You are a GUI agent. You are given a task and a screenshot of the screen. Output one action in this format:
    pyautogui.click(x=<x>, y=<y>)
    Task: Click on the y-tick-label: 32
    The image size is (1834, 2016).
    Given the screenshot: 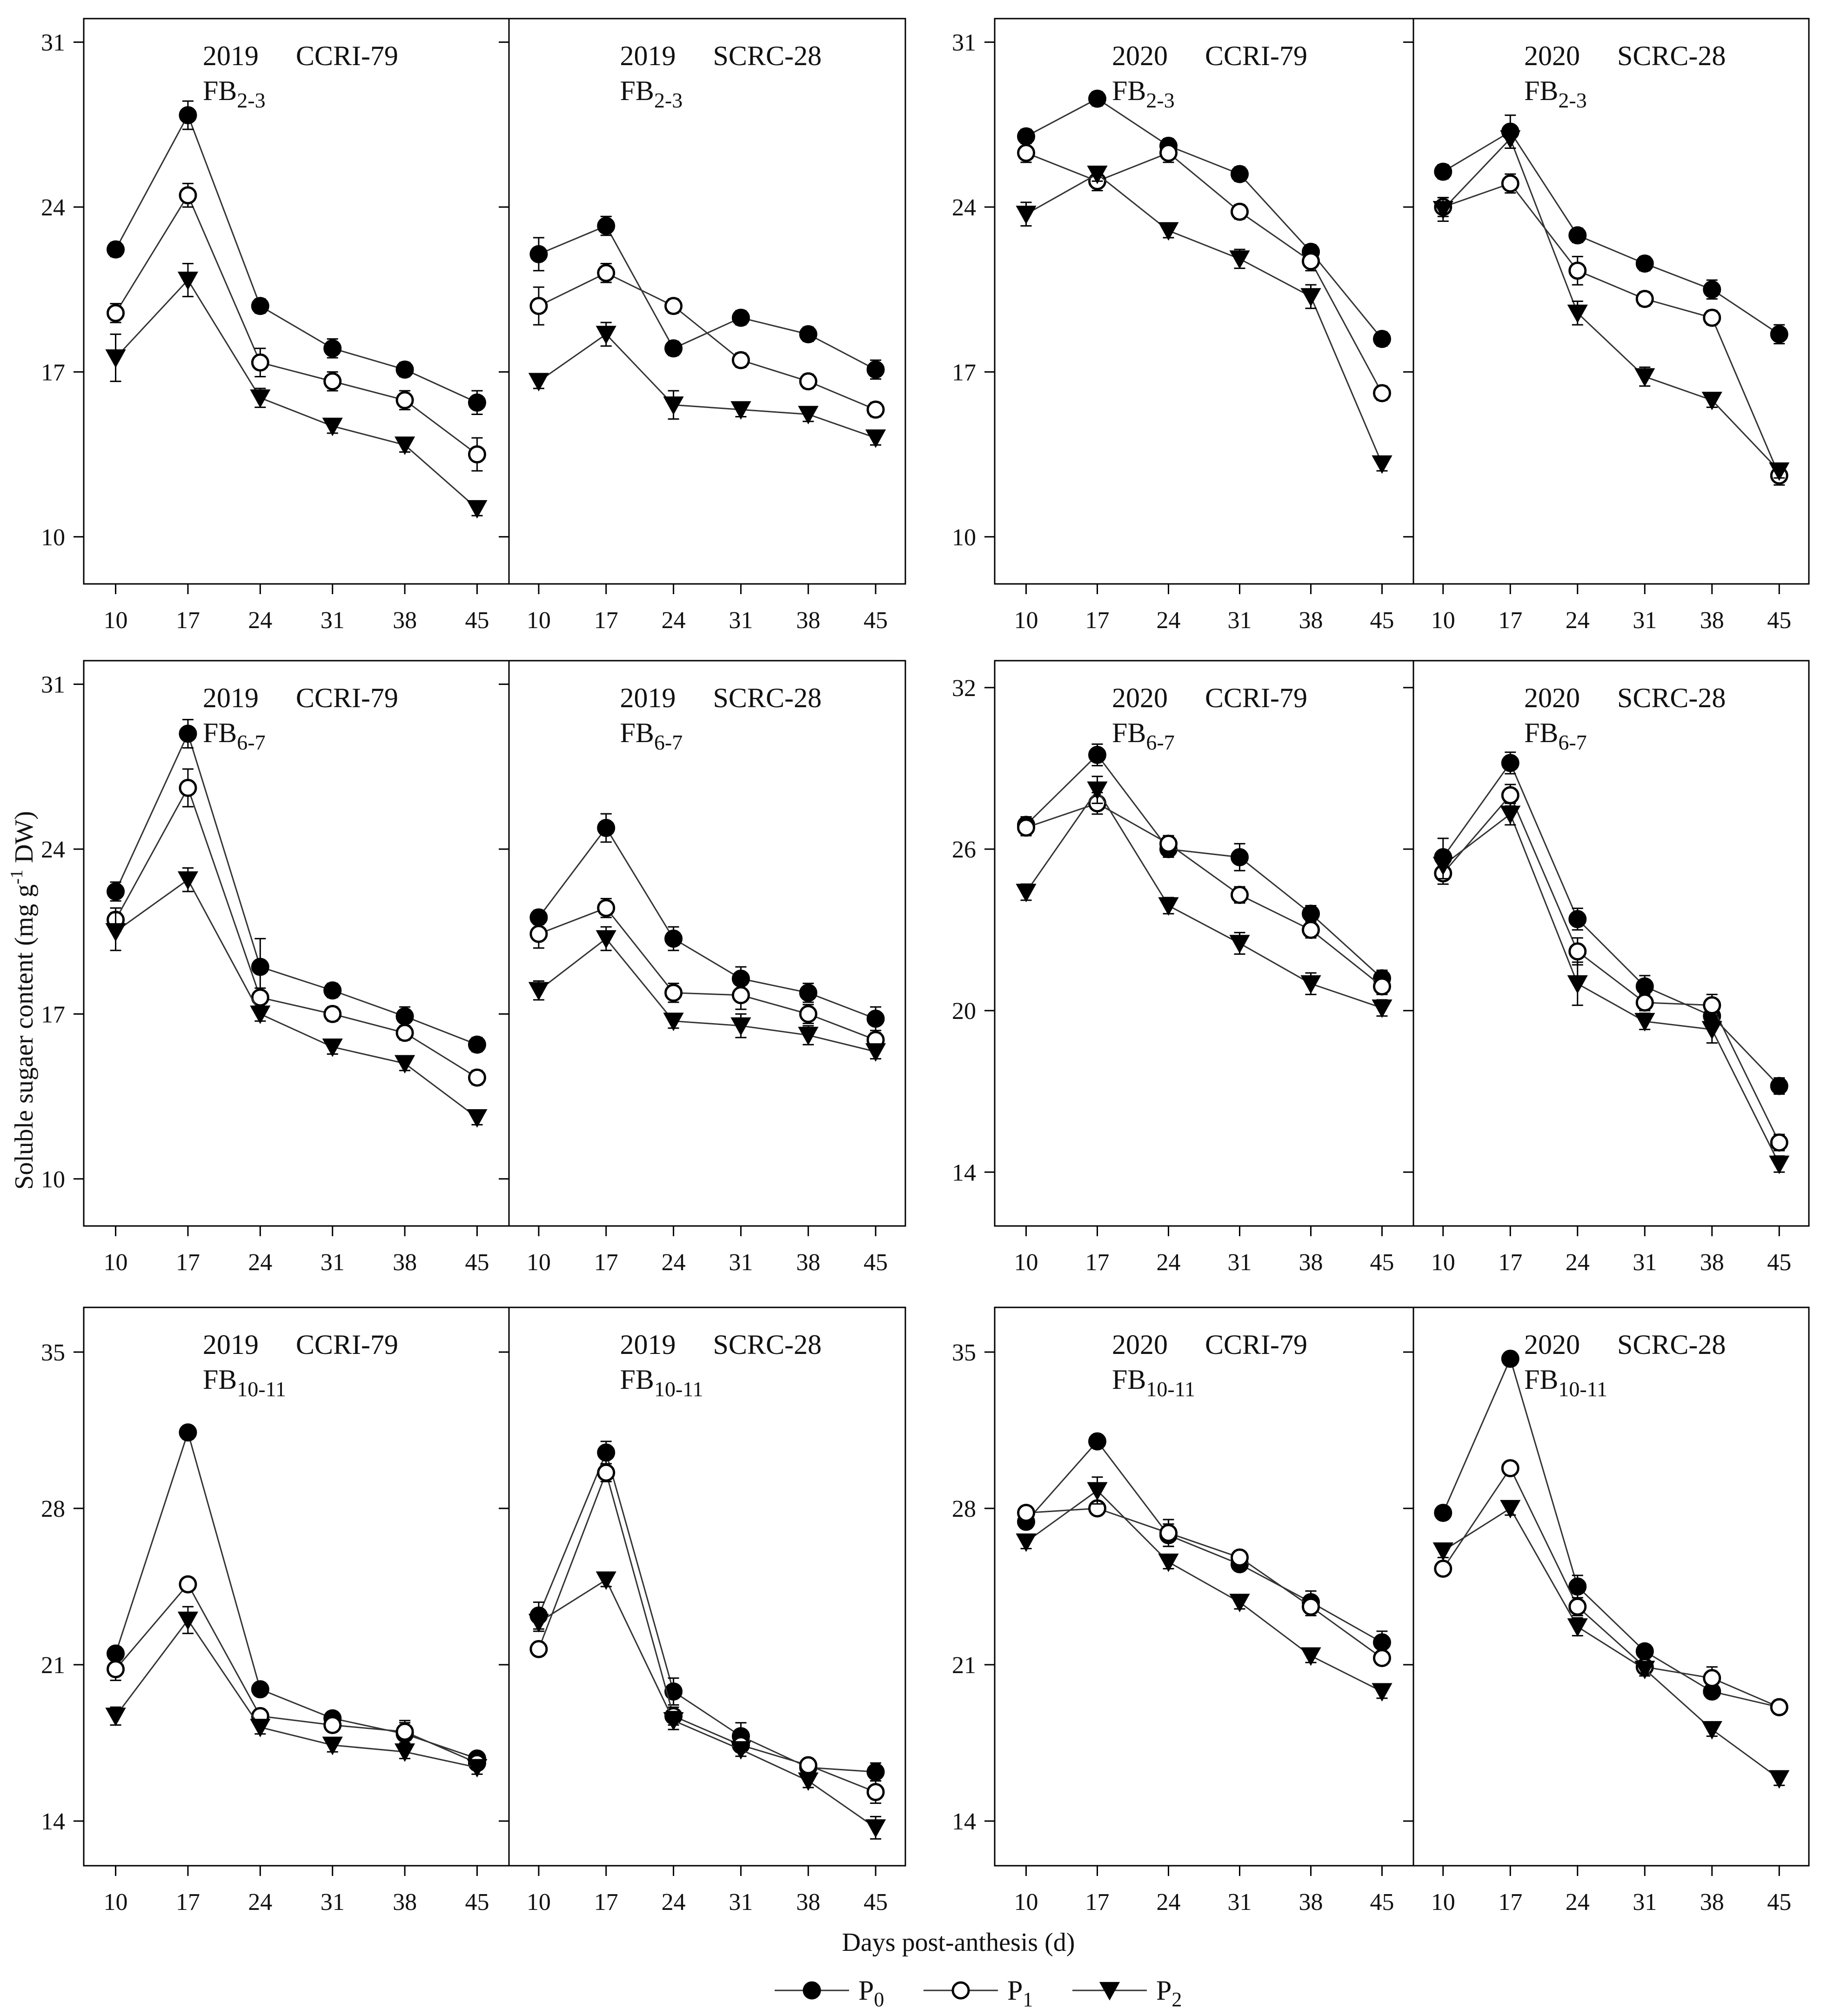 What is the action you would take?
    pyautogui.click(x=964, y=688)
    